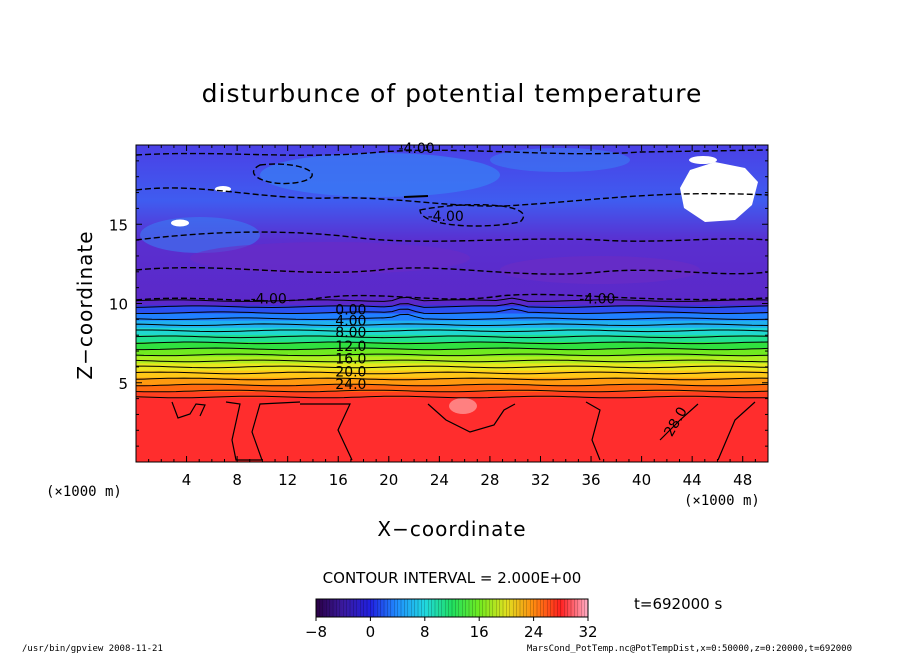  What do you see at coordinates (533, 632) in the screenshot?
I see `colorbar-tick-label: 24` at bounding box center [533, 632].